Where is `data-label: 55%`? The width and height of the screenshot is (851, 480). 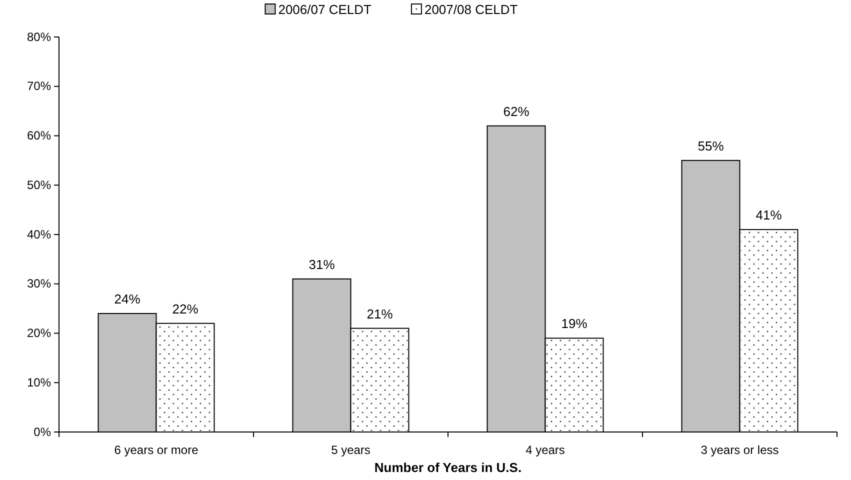
data-label: 55% is located at coordinates (711, 146).